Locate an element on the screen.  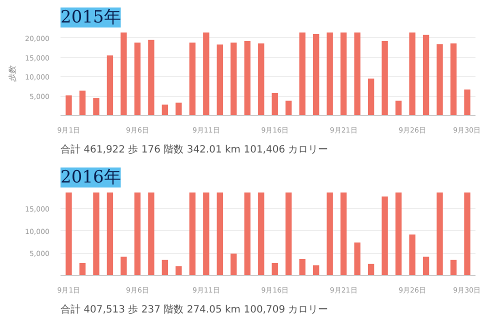
chart-title: 2015年 is located at coordinates (90, 18).